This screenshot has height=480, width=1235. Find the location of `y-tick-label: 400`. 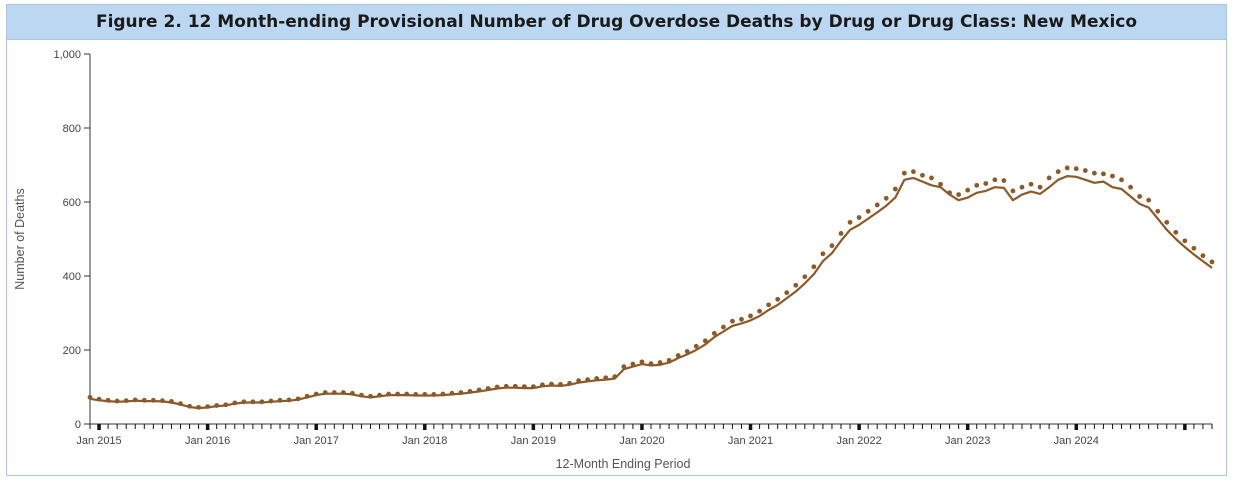

y-tick-label: 400 is located at coordinates (72, 277).